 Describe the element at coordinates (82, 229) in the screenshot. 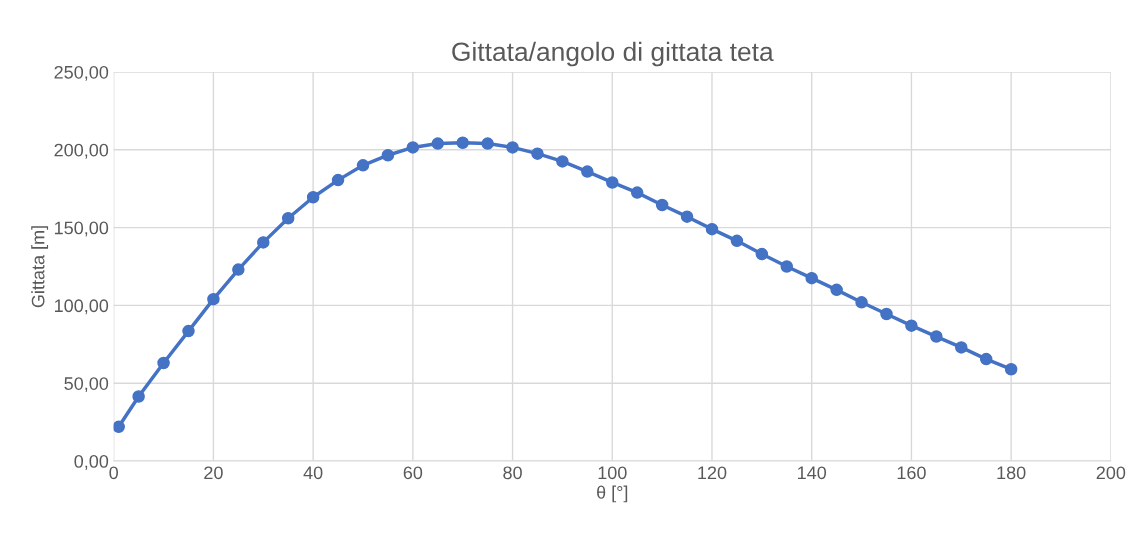

I see `y-tick-label: 150,00` at that location.